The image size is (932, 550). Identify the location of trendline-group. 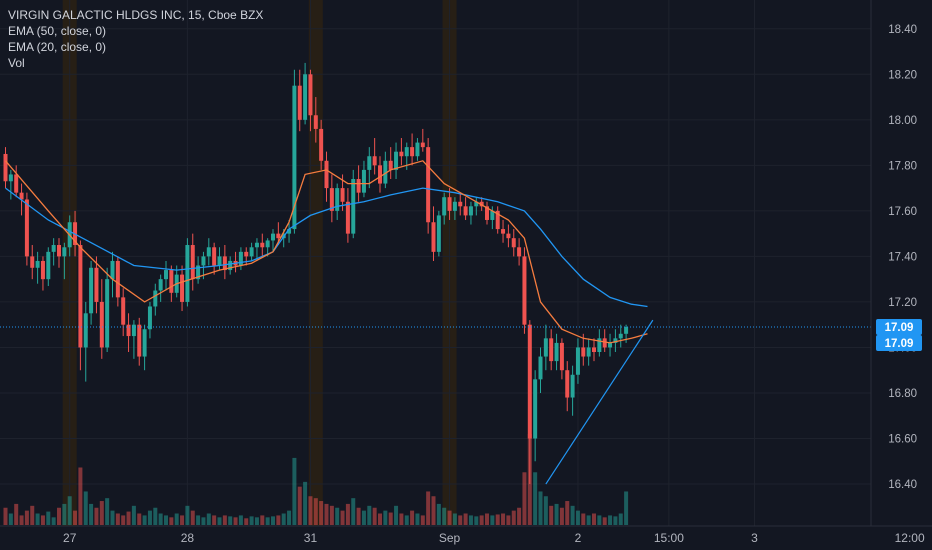
(599, 402).